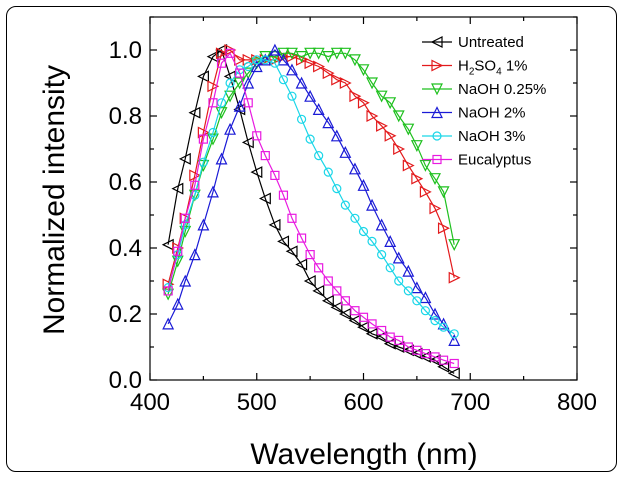  I want to click on legend-item: Untreated, so click(473, 42).